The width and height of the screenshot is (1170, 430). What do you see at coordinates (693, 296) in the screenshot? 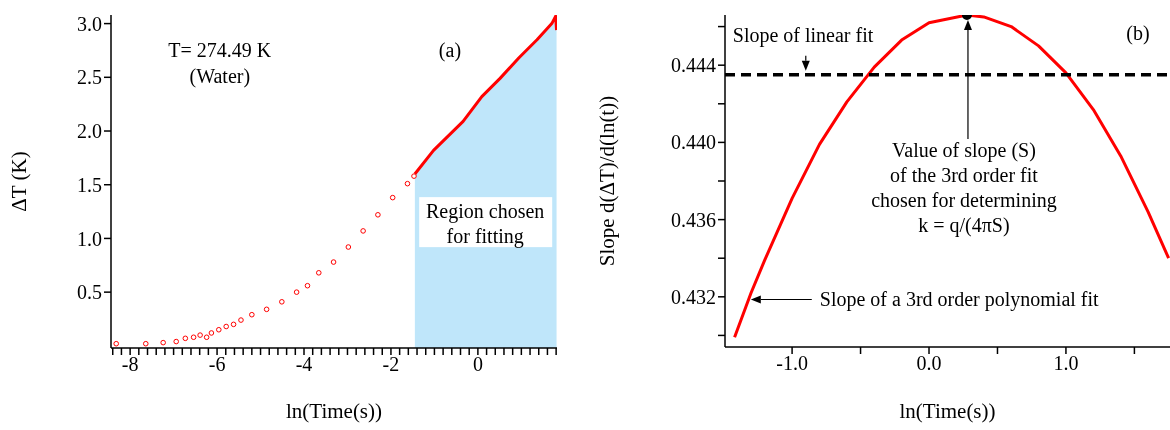
I see `y-tick-label: 0.432` at bounding box center [693, 296].